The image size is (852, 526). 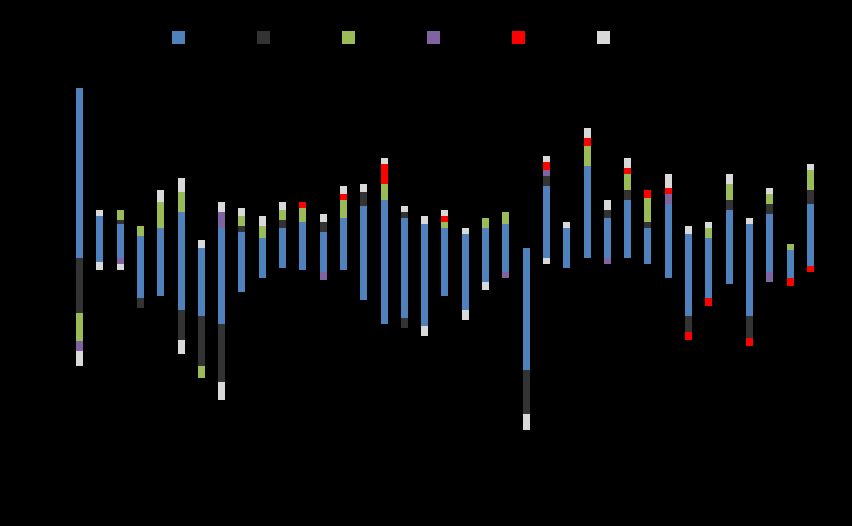 What do you see at coordinates (518, 37) in the screenshot?
I see `legend-swatch-red` at bounding box center [518, 37].